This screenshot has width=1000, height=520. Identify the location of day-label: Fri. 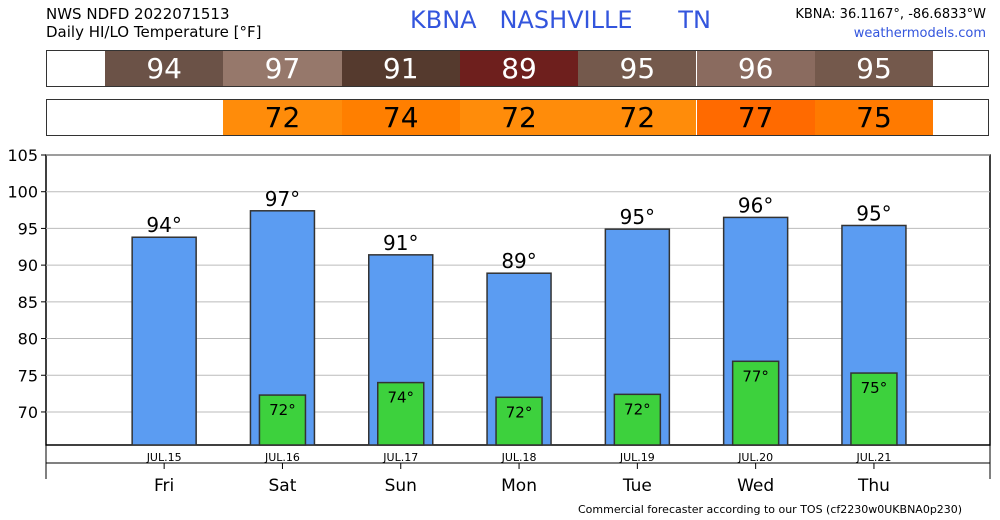
(164, 486).